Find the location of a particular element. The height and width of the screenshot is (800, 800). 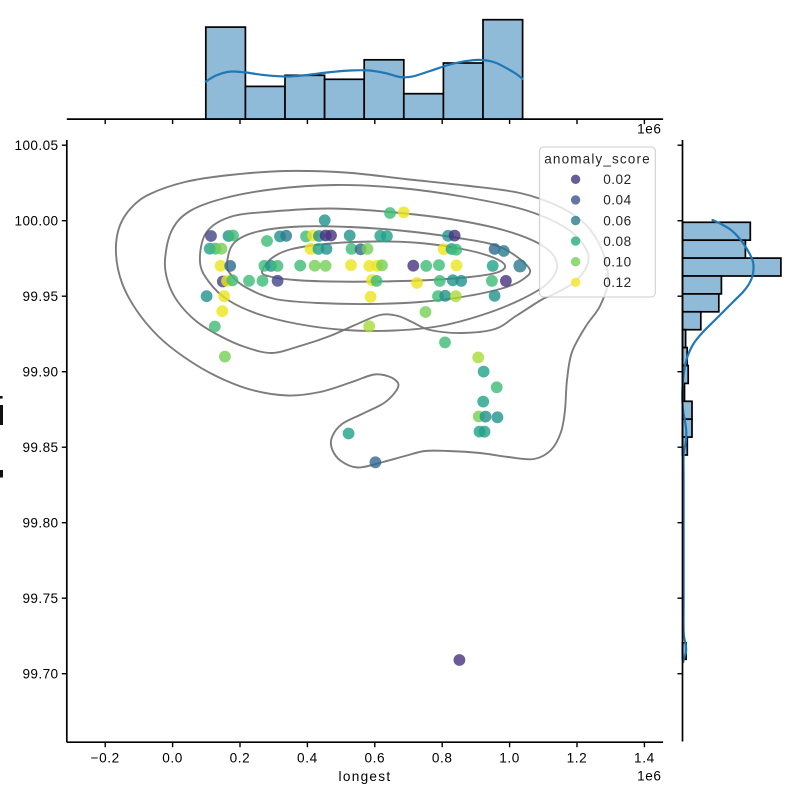

svg-text: 0.4 is located at coordinates (307, 758).